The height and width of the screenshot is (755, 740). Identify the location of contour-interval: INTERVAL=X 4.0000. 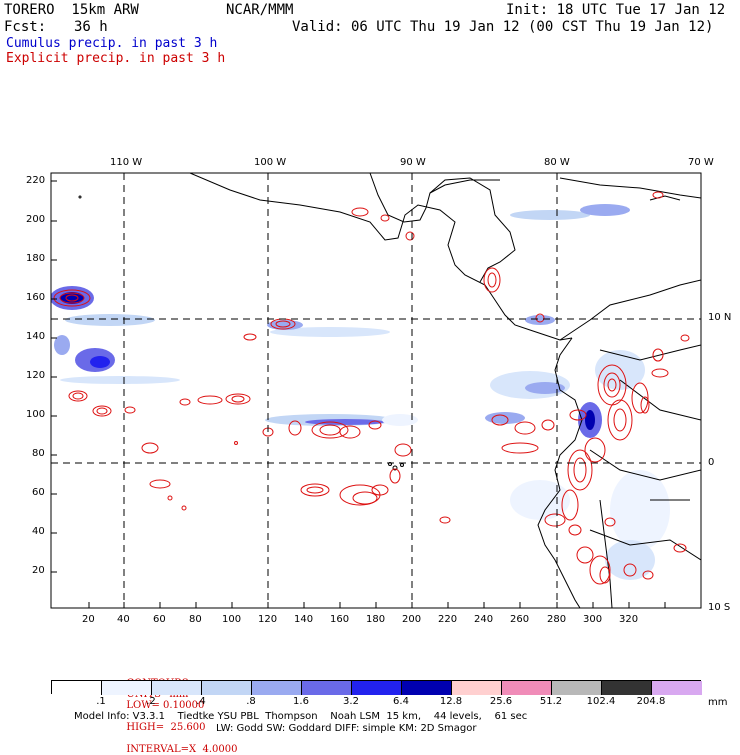
(182, 749).